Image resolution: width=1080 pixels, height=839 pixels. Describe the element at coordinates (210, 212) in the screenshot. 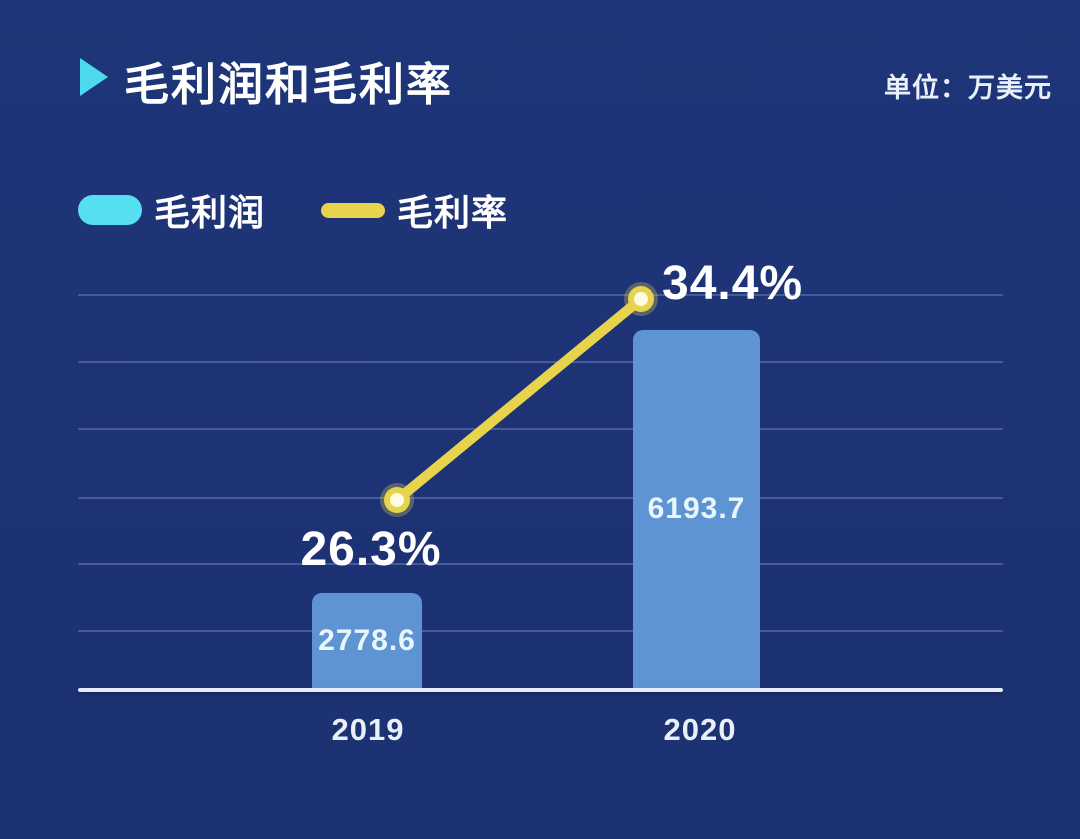

I see `legend-label-gross-profit: 毛利润` at that location.